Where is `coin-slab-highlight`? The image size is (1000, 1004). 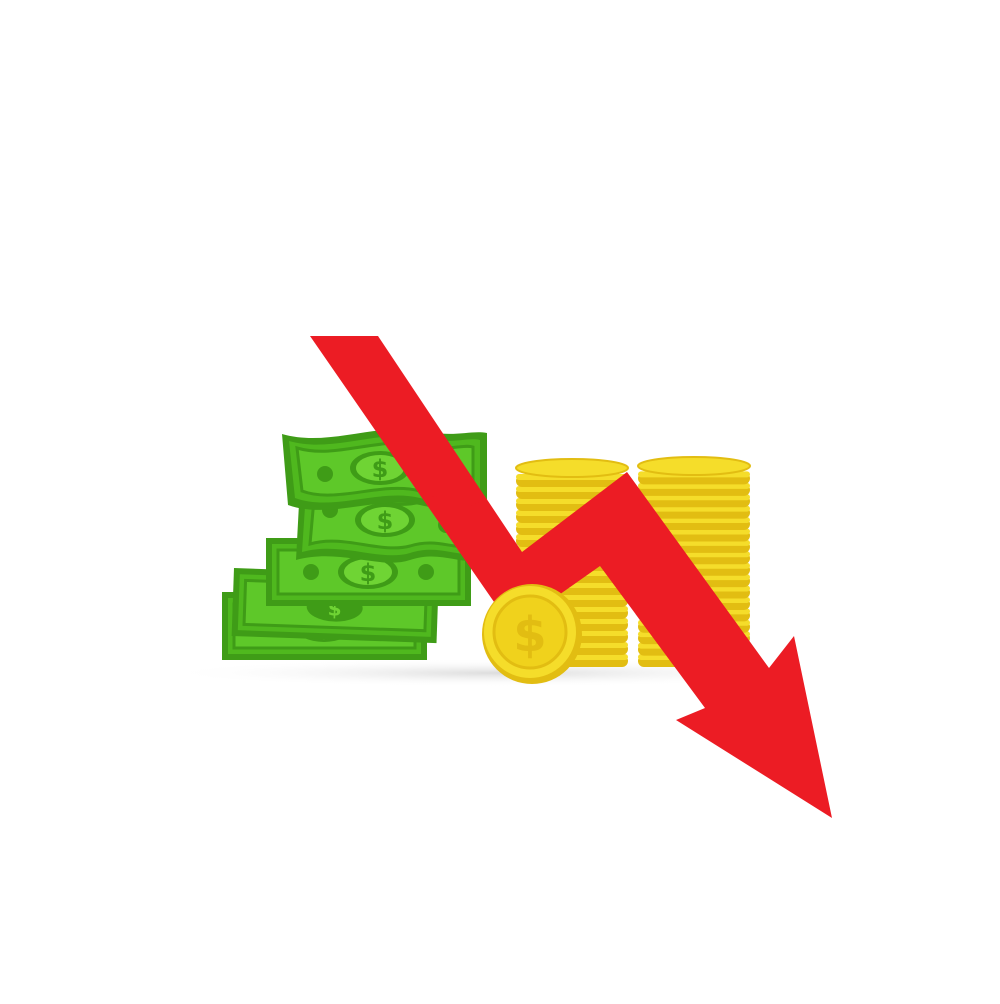 coin-slab-highlight is located at coordinates (572, 489).